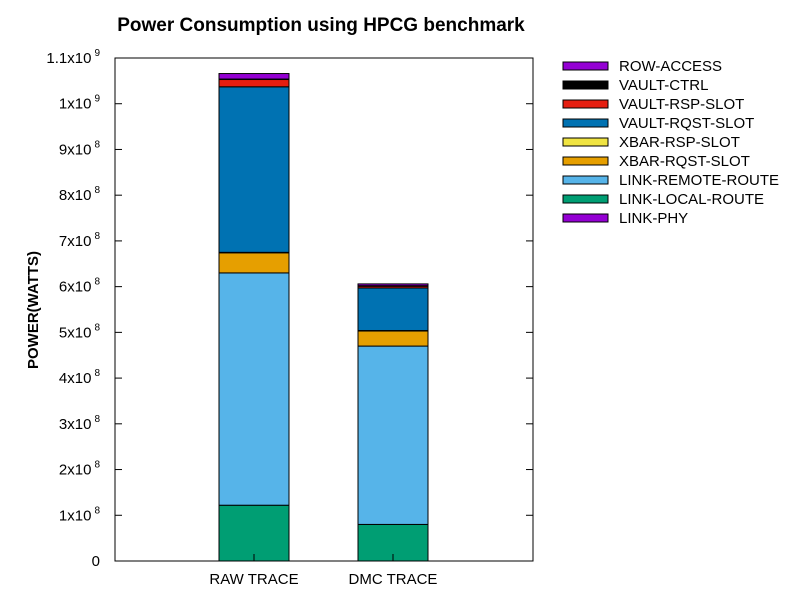 Image resolution: width=800 pixels, height=600 pixels. I want to click on legend-swatch-xbar-rsp-slot, so click(585, 142).